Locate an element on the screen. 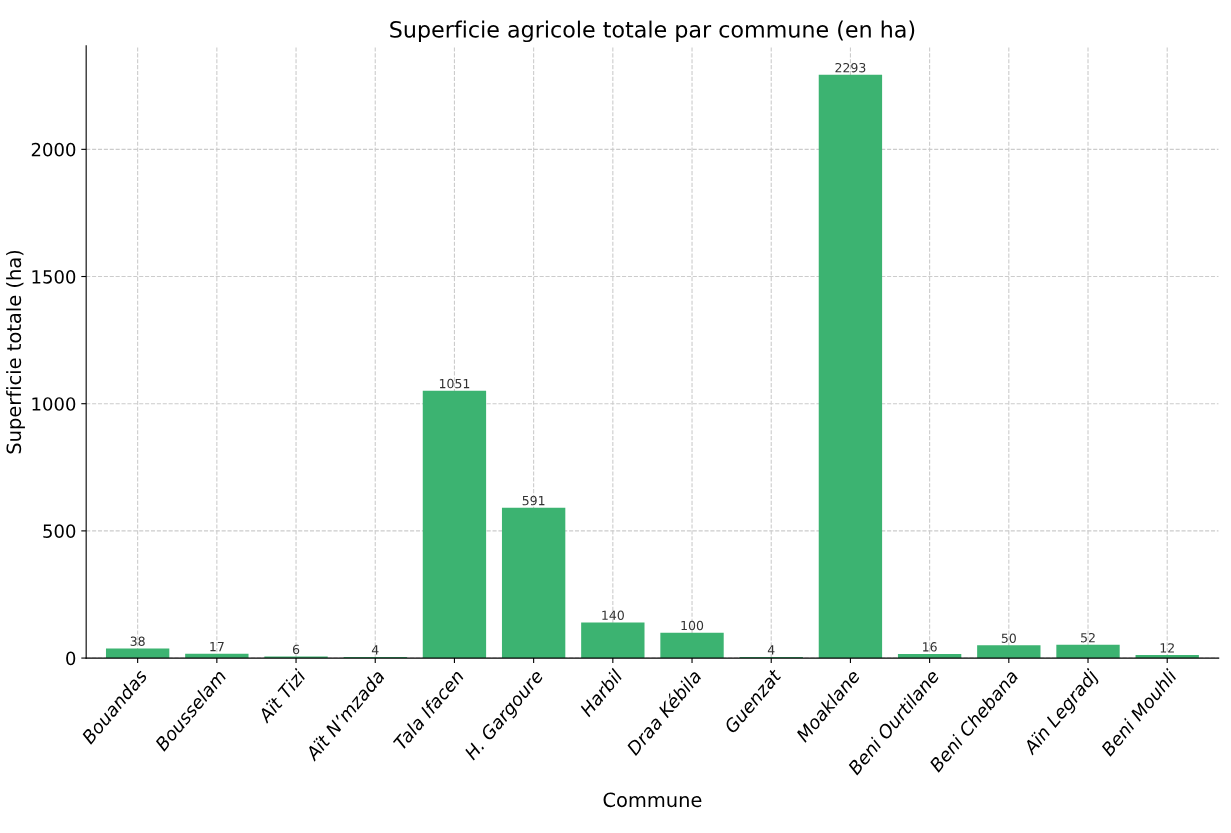 This screenshot has height=833, width=1231. data-label: 38 is located at coordinates (137, 641).